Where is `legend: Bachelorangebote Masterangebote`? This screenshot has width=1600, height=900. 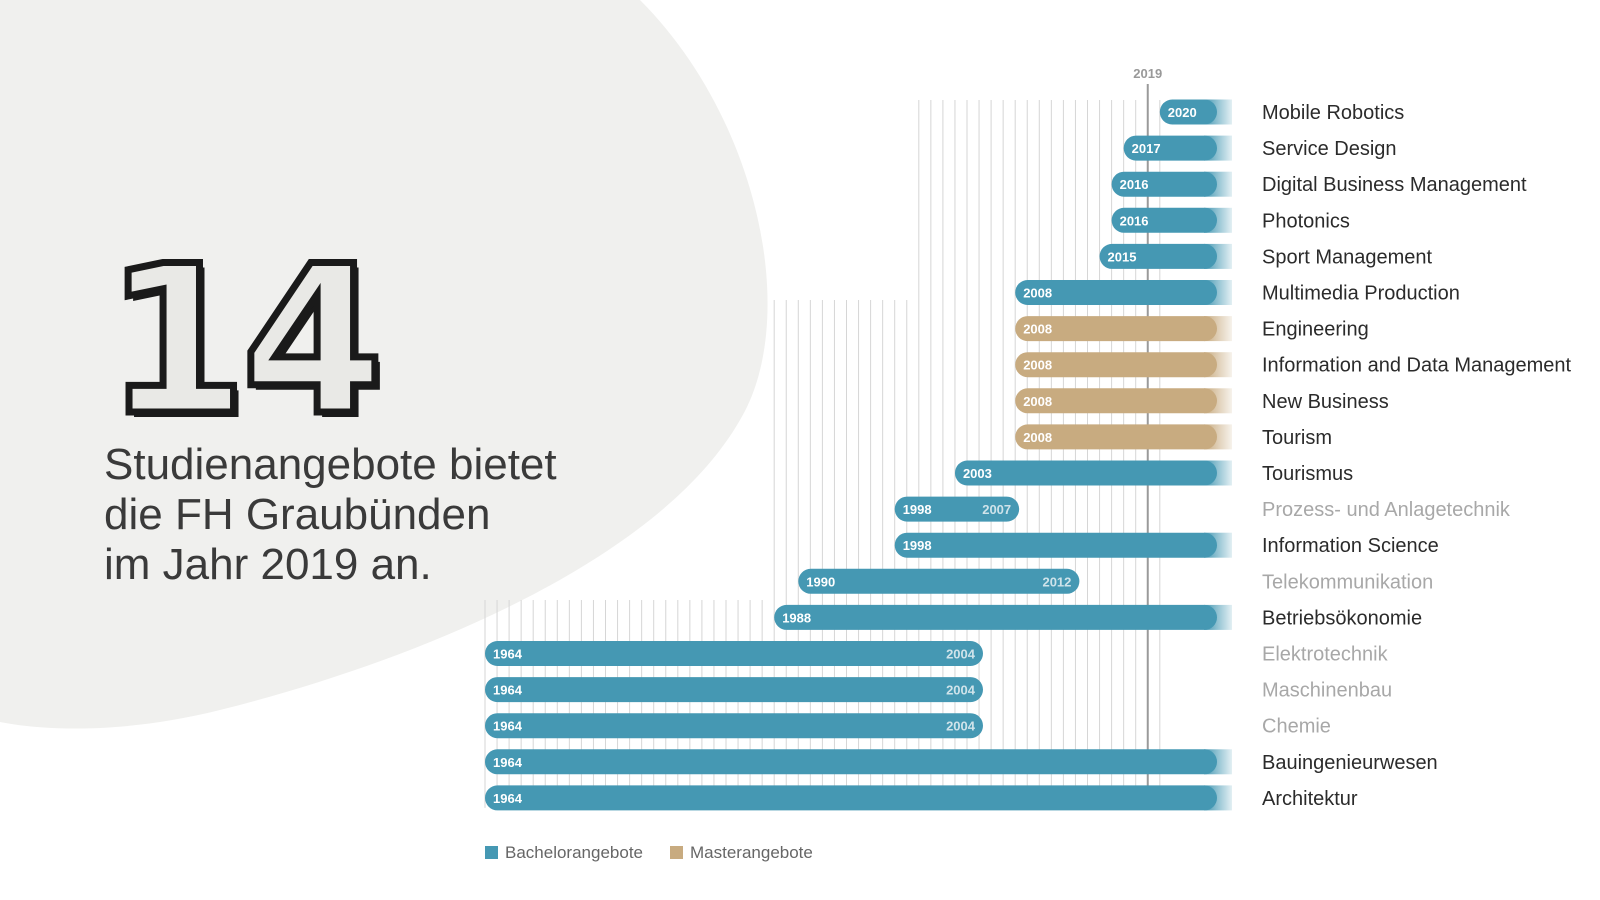 legend: Bachelorangebote Masterangebote is located at coordinates (649, 852).